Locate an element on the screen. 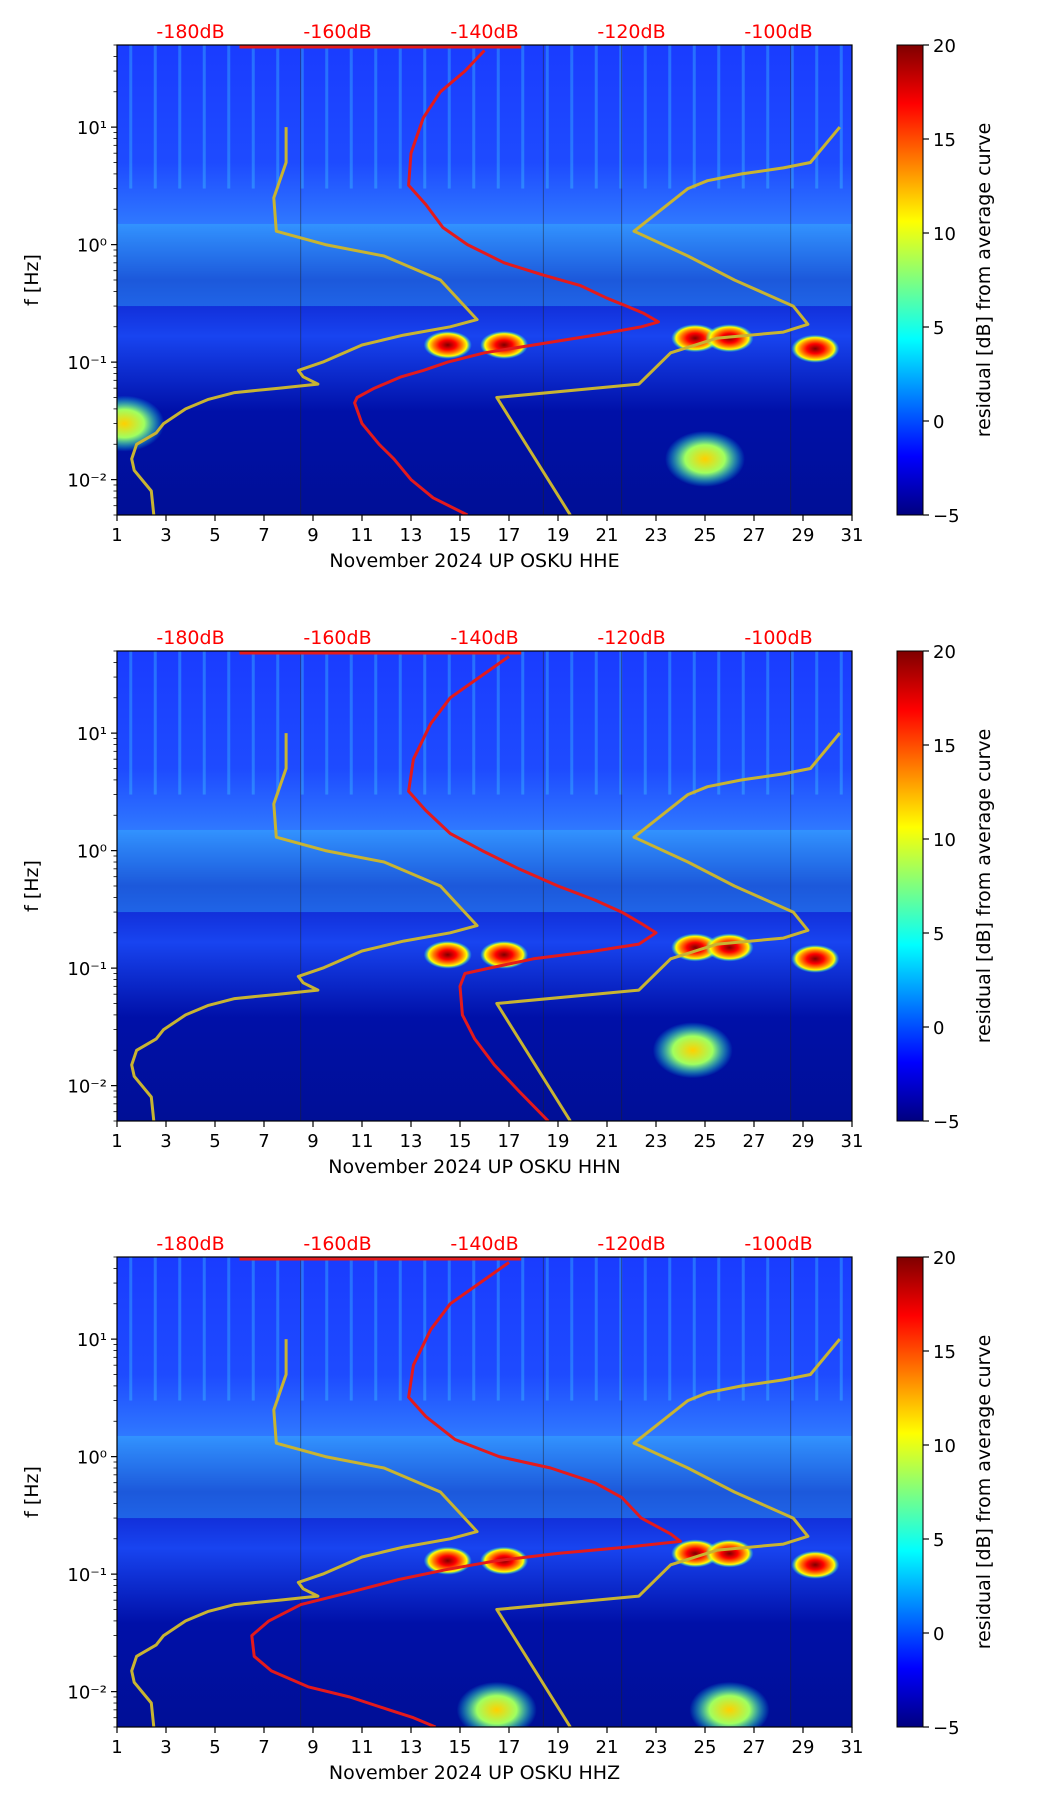 This screenshot has height=1806, width=1052. x-tick-label: 29 is located at coordinates (803, 535).